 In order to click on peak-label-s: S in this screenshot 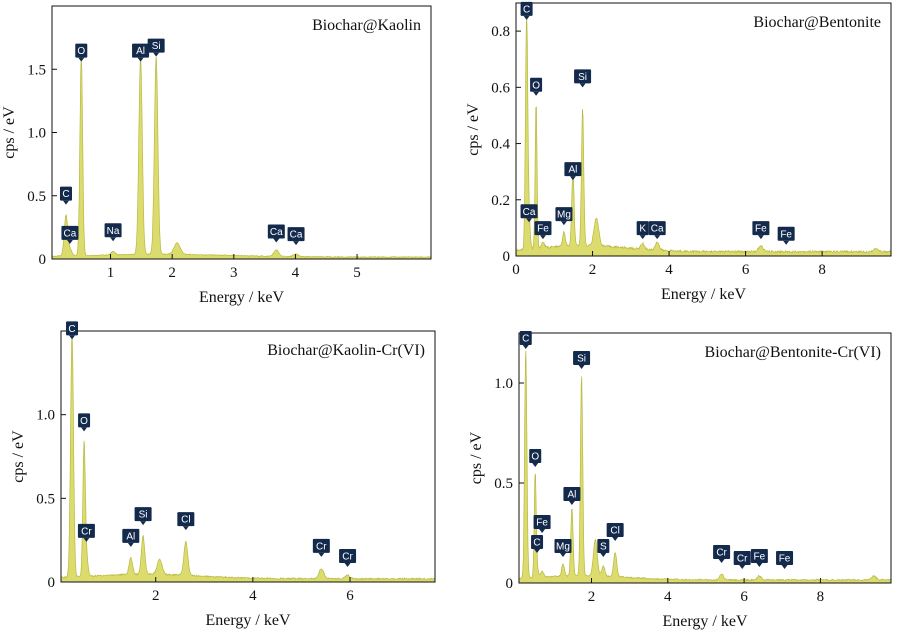, I will do `click(603, 548)`.